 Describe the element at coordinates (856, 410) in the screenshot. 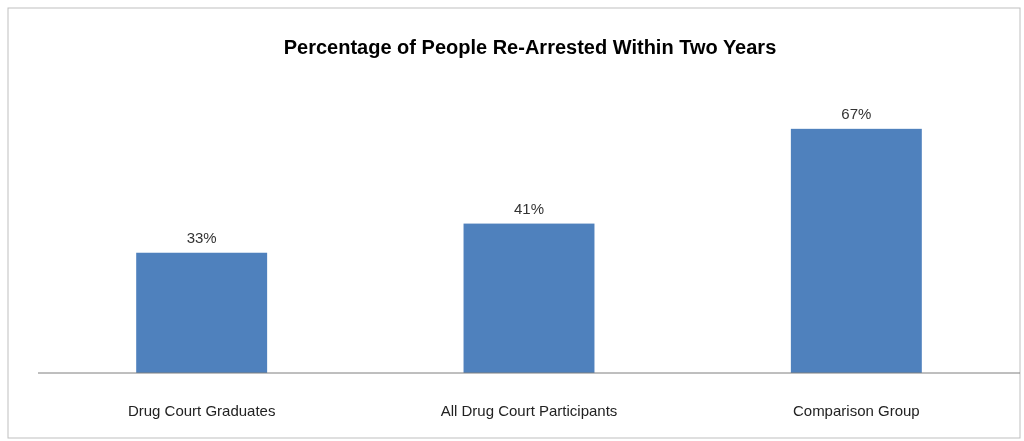

I see `x-tick-label: Comparison Group` at that location.